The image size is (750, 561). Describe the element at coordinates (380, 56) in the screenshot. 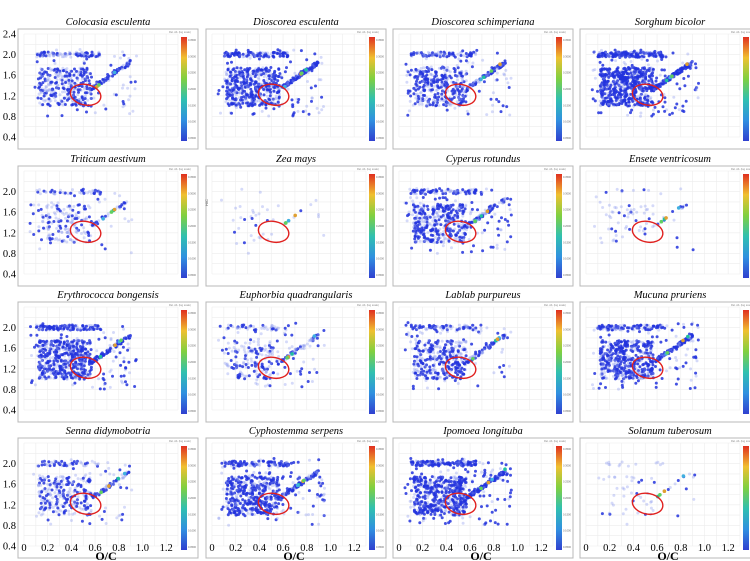

I see `colorbar-tick: 0.3000` at that location.